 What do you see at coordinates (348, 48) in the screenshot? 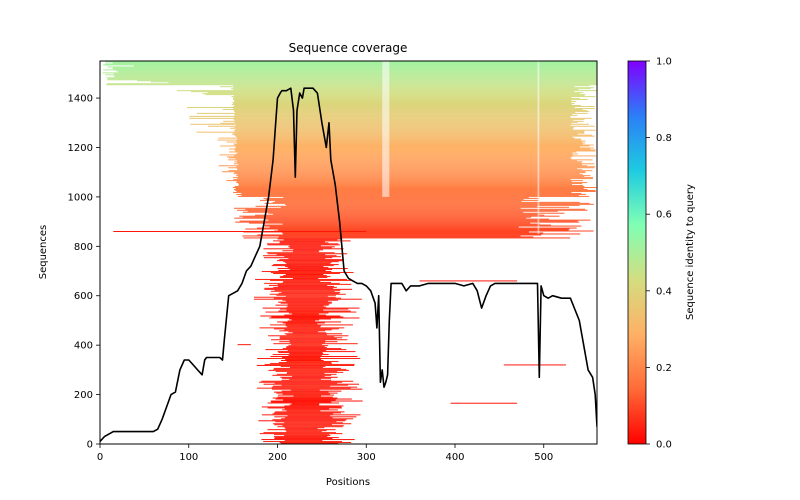
I see `chart-title: Sequence coverage` at bounding box center [348, 48].